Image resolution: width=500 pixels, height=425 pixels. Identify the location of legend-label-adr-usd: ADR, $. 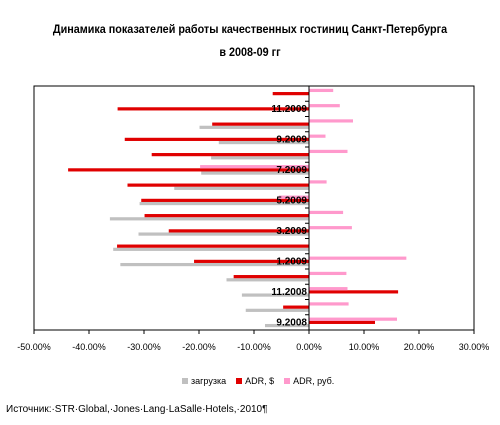
(260, 381).